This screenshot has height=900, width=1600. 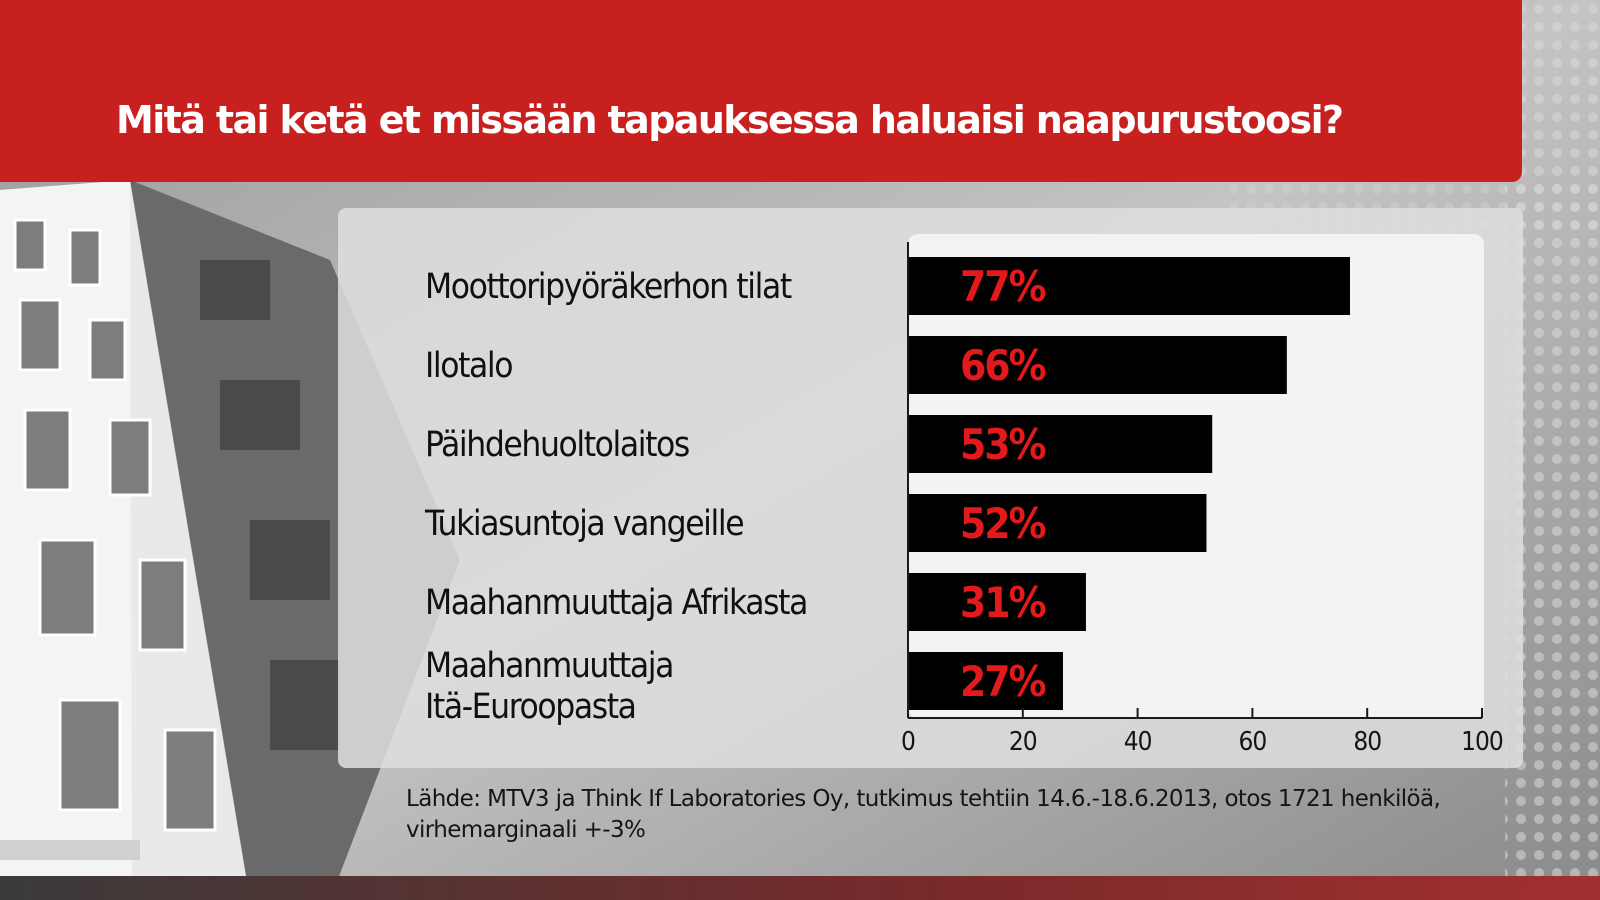 What do you see at coordinates (583, 524) in the screenshot?
I see `category-label: Tukiasuntoja vangeille` at bounding box center [583, 524].